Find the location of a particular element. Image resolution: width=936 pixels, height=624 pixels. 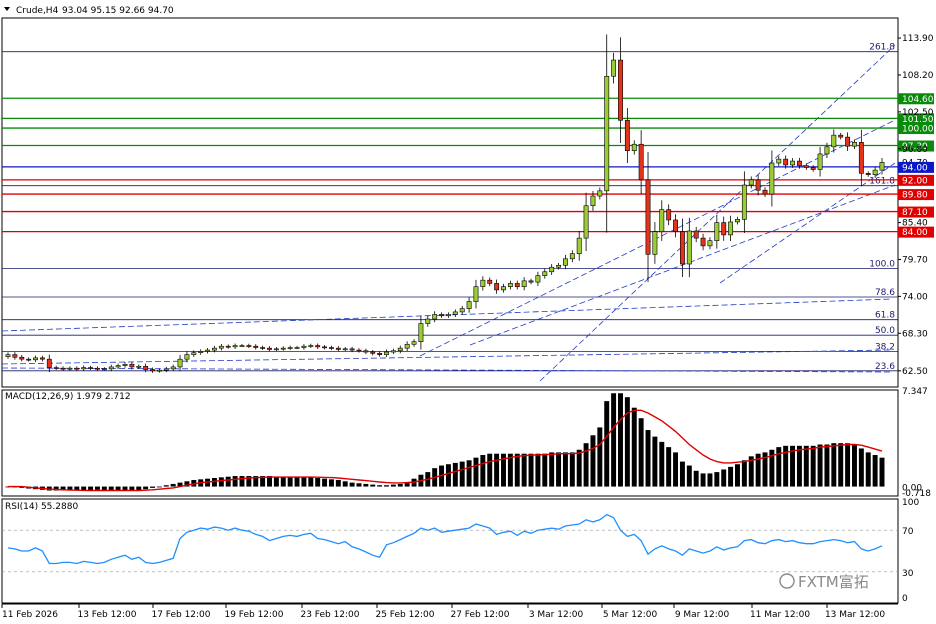

price-axis-tick-label: 79.70 is located at coordinates (915, 260).